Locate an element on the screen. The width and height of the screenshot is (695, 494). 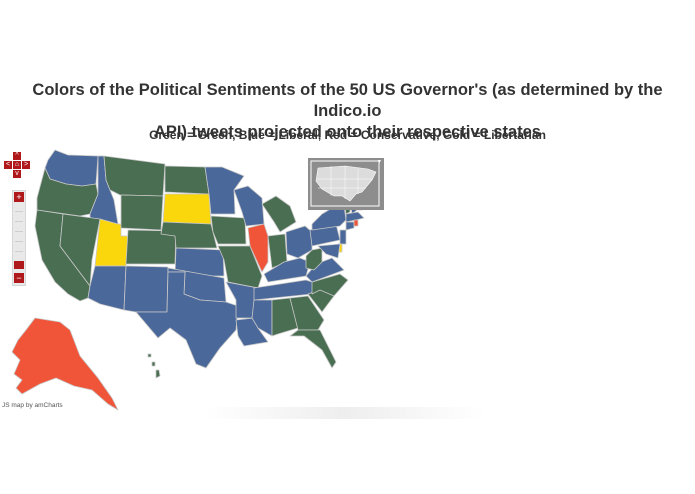
small-overview-map is located at coordinates (346, 184).